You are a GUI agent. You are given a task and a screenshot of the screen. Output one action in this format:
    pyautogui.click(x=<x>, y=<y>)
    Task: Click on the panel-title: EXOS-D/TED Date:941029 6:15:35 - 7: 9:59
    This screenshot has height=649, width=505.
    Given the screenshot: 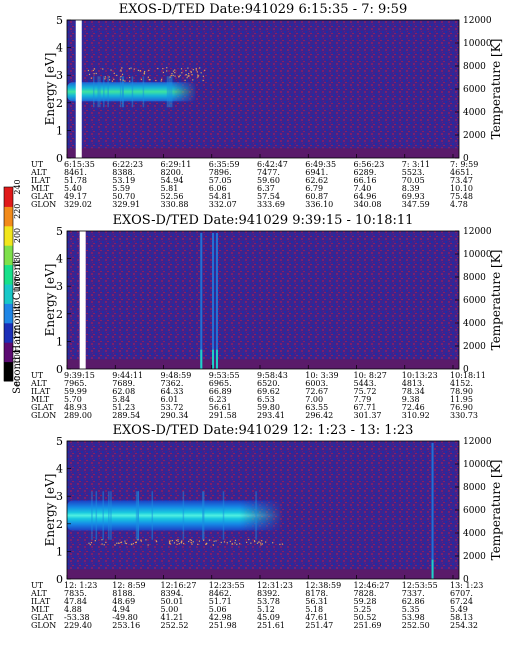 What is the action you would take?
    pyautogui.click(x=263, y=9)
    